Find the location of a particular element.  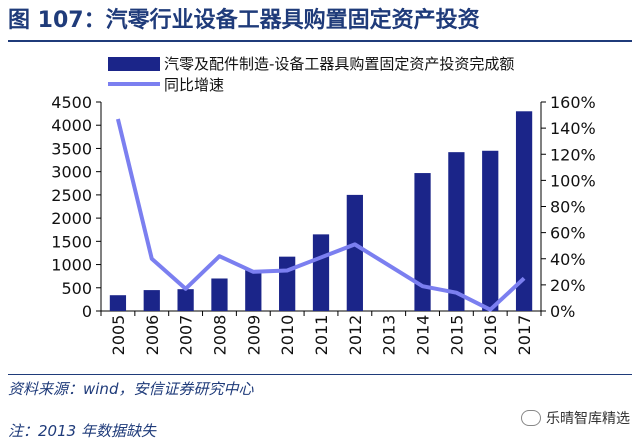

note-text: 注：2013 年数据缺失 is located at coordinates (82, 431).